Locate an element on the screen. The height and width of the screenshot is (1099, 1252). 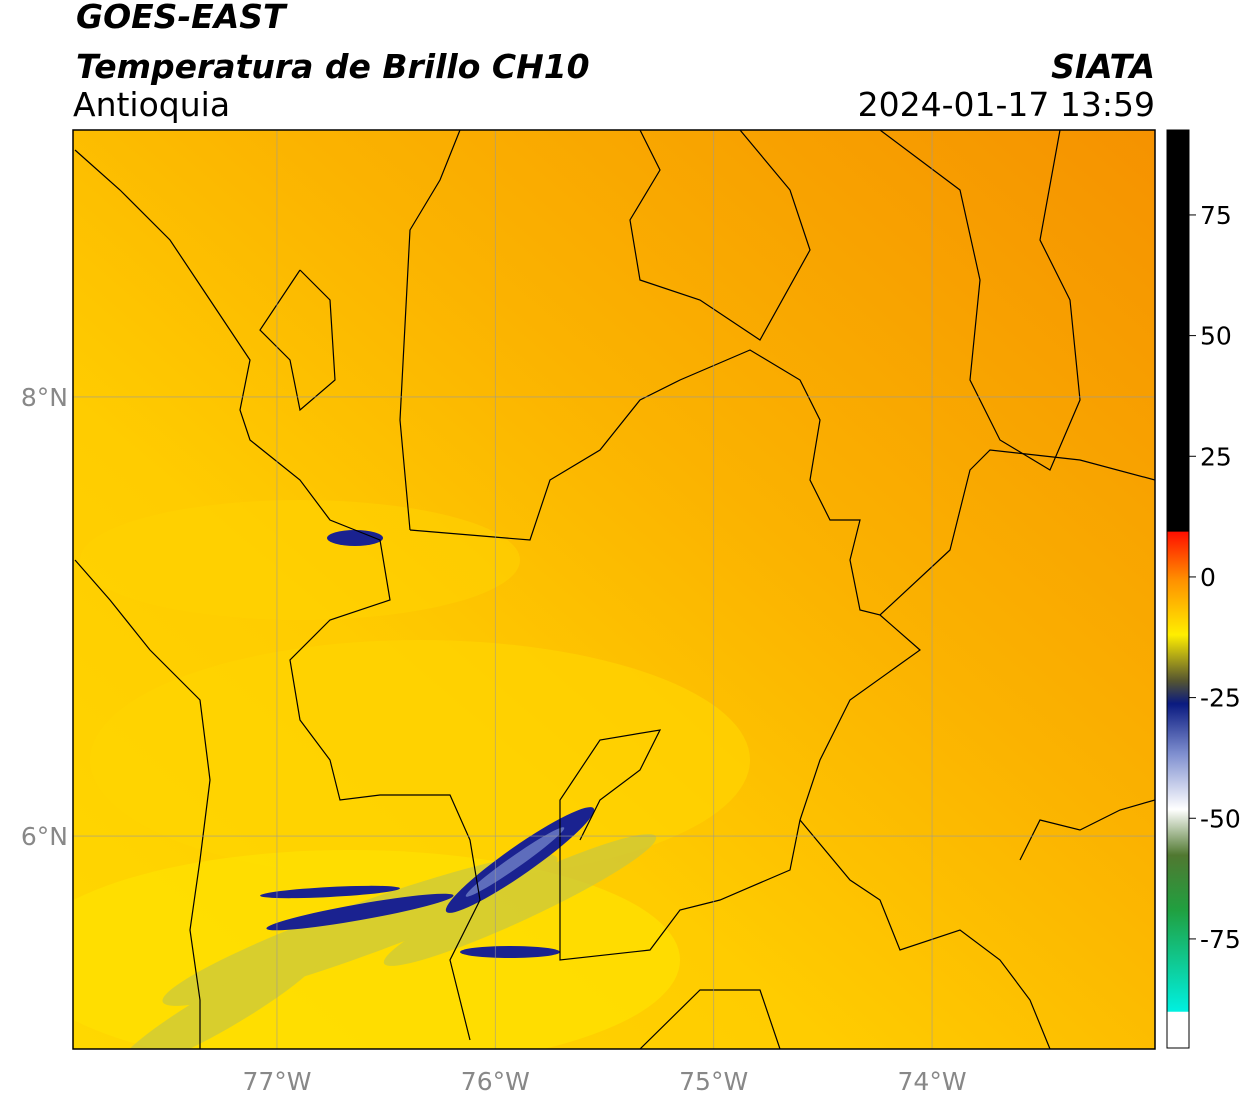
lon-tick-label: 75°W is located at coordinates (713, 1081).